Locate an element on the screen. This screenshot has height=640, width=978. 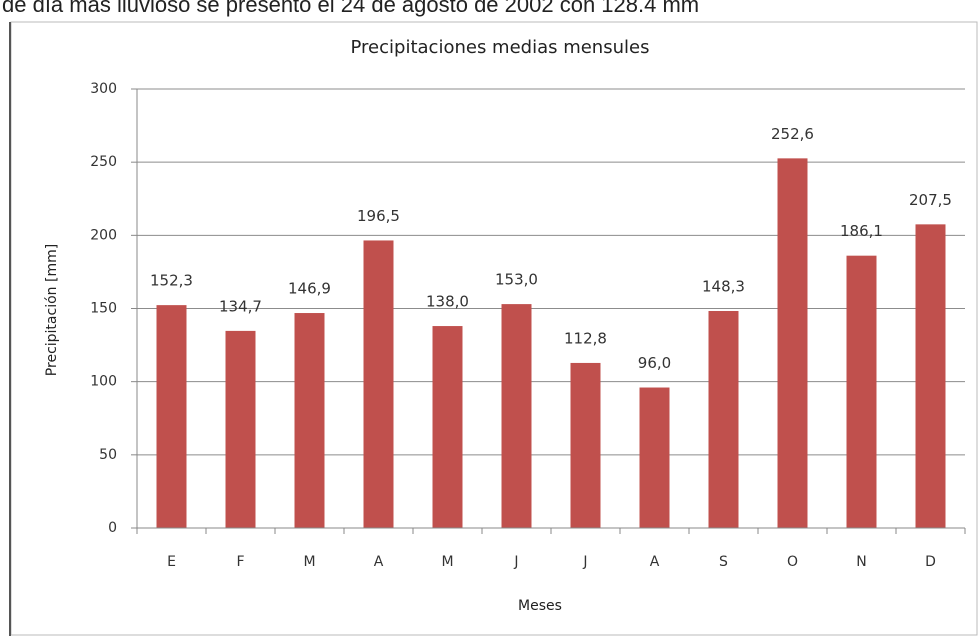
x-tick-label: F is located at coordinates (240, 562).